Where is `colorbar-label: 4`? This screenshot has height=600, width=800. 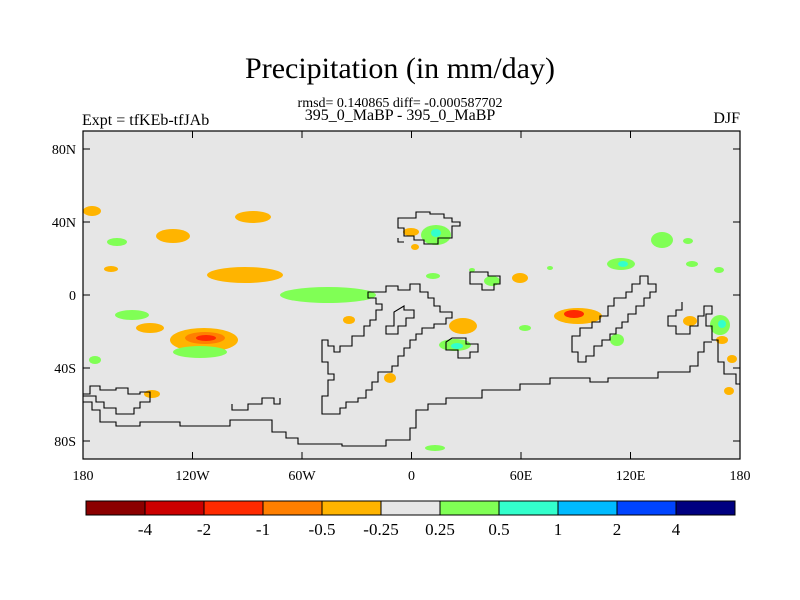
colorbar-label: 4 is located at coordinates (676, 529).